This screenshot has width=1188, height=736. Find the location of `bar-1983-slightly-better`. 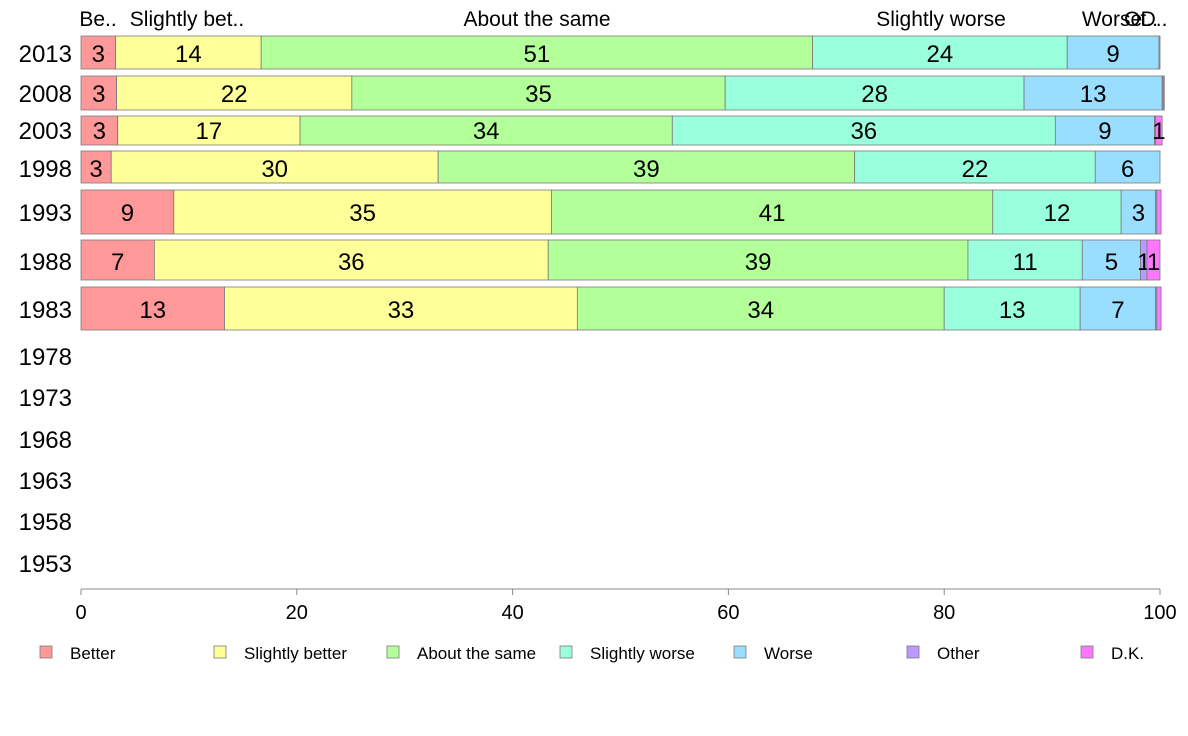

bar-1983-slightly-better is located at coordinates (401, 308).